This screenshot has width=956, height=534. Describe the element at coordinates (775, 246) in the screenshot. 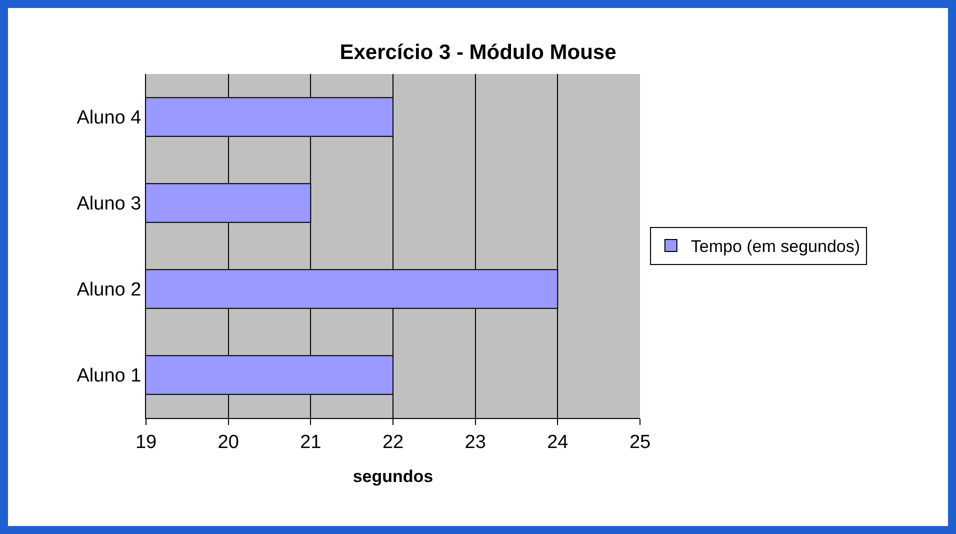

I see `legend-label: Tempo (em segundos)` at that location.